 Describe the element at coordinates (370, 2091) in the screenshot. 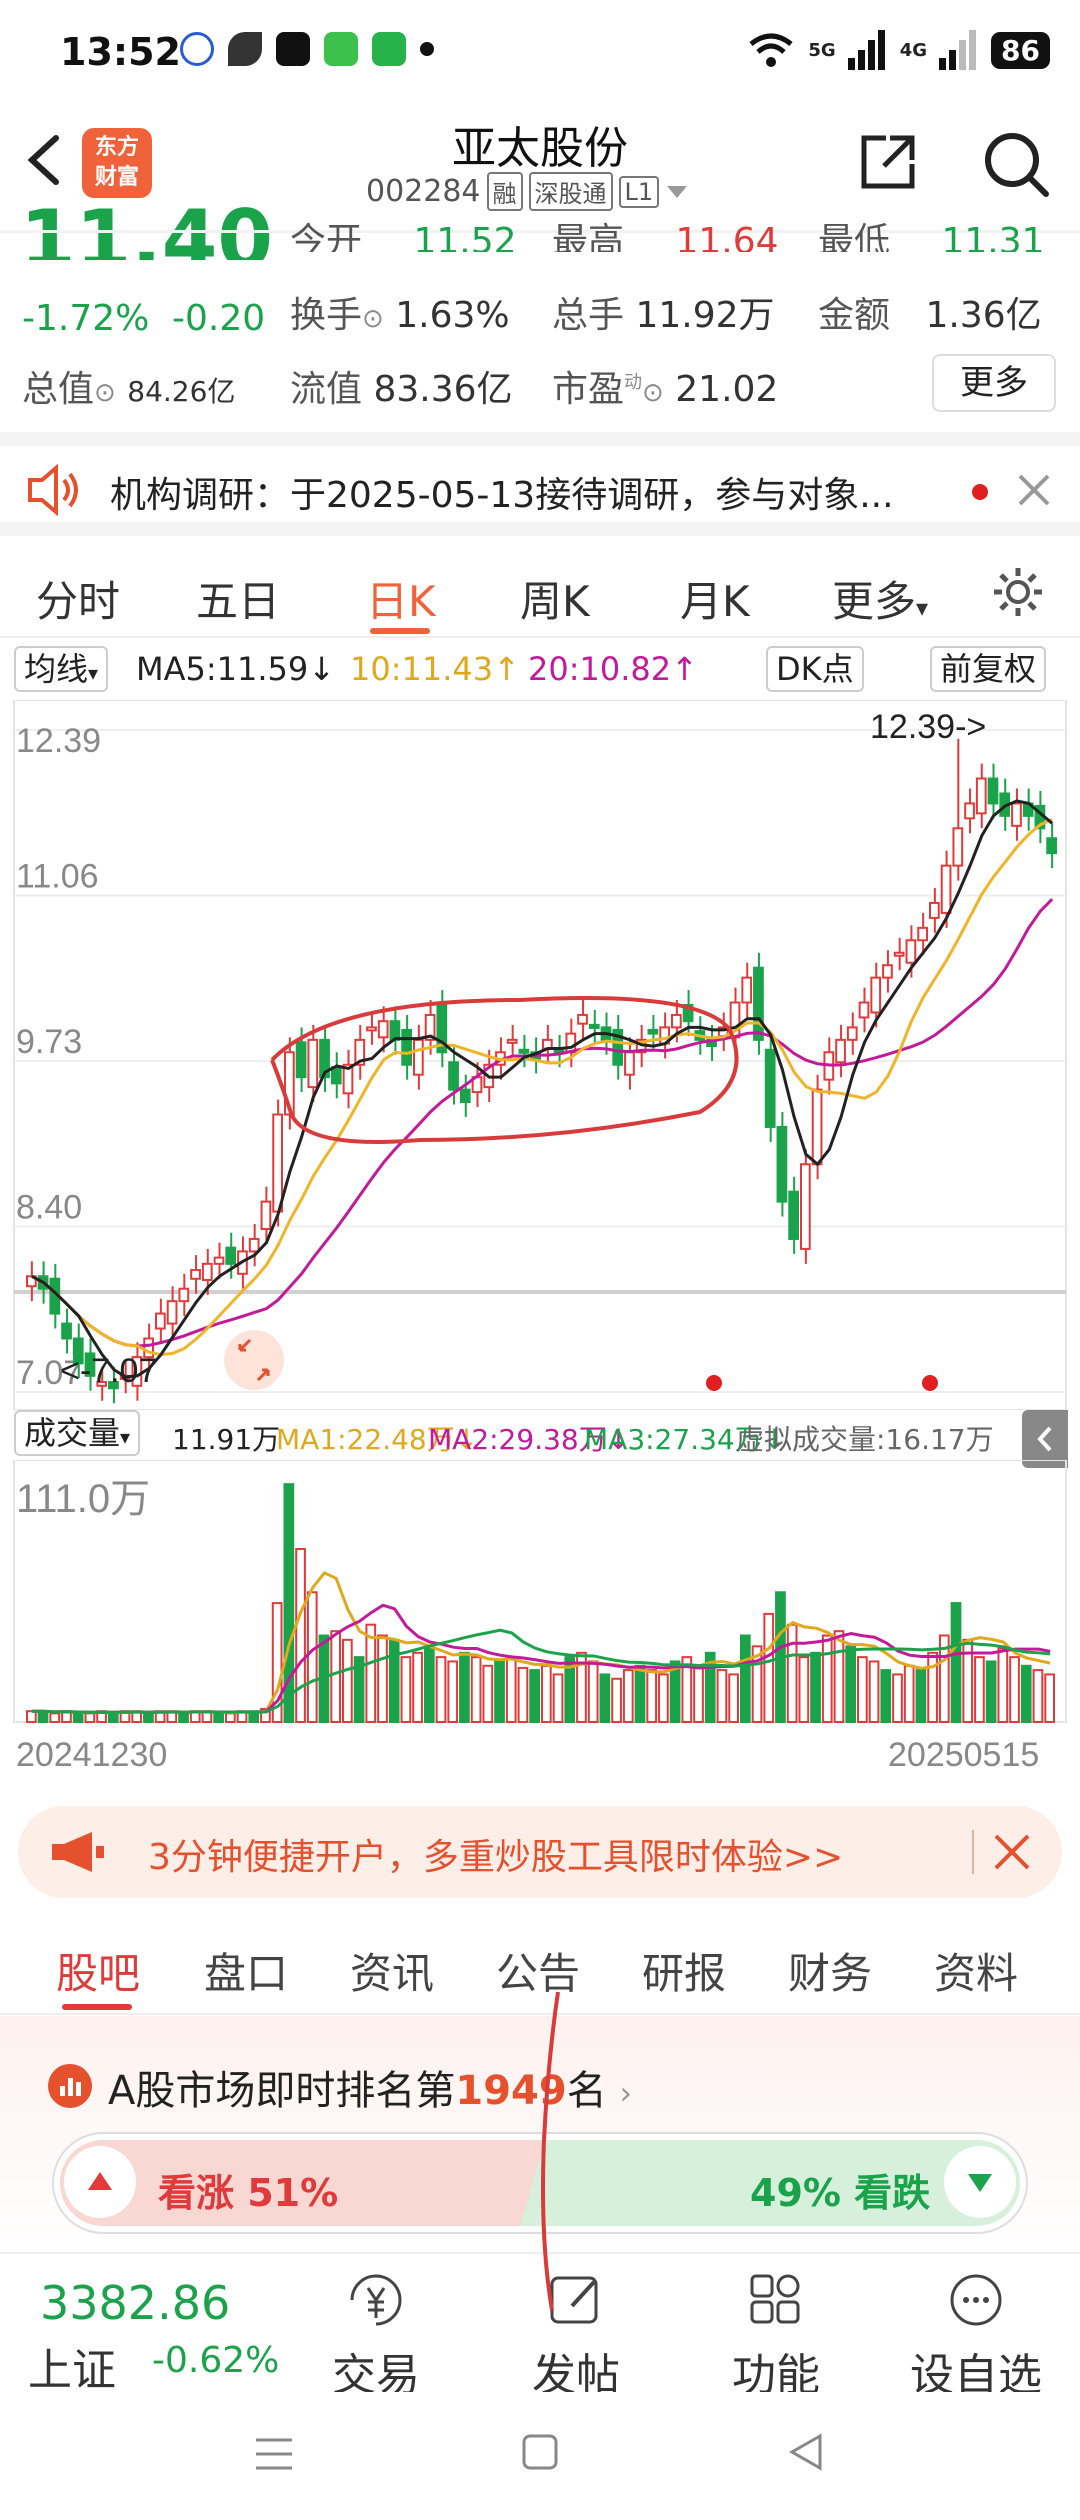

I see `rank-title: A股市场即时排名第1949名 ›` at that location.